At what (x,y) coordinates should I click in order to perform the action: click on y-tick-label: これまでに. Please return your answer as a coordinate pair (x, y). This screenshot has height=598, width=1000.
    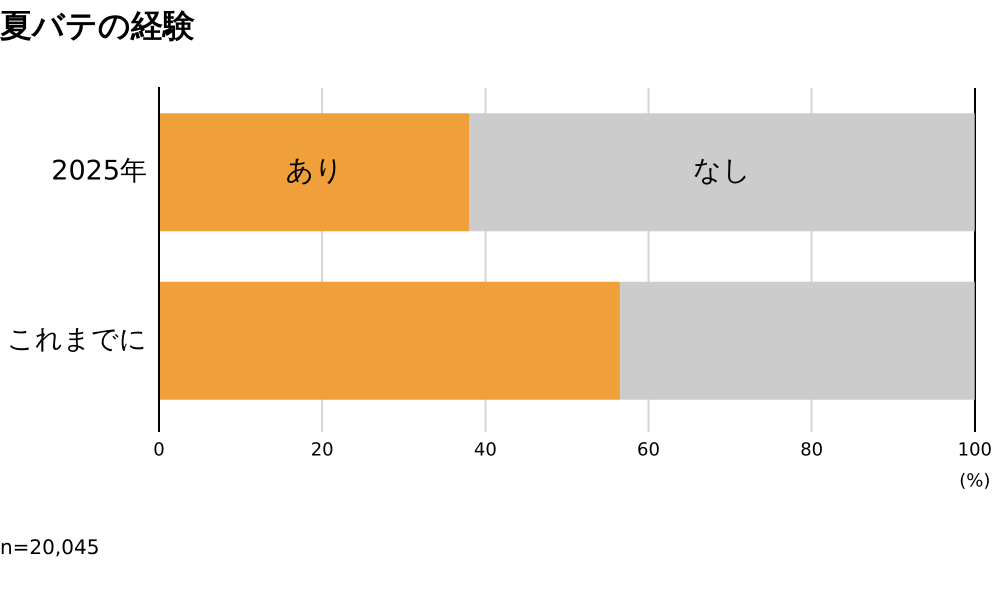
    Looking at the image, I should click on (77, 339).